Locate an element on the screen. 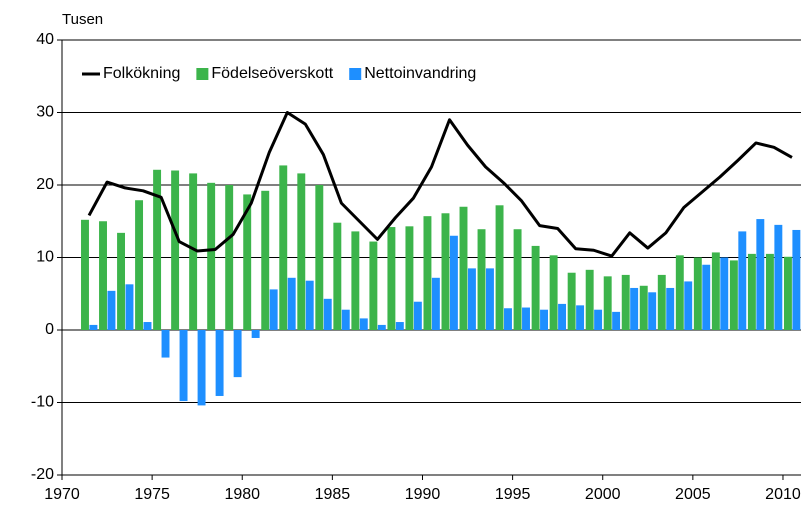 The width and height of the screenshot is (805, 523). y-tick-label: -20 is located at coordinates (42, 474).